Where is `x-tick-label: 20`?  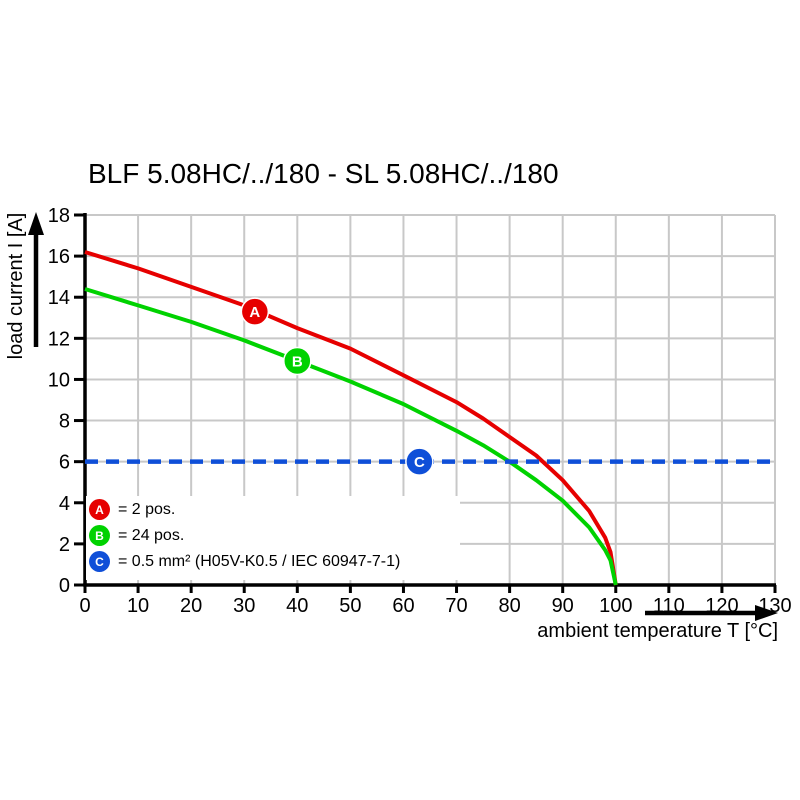
x-tick-label: 20 is located at coordinates (191, 606).